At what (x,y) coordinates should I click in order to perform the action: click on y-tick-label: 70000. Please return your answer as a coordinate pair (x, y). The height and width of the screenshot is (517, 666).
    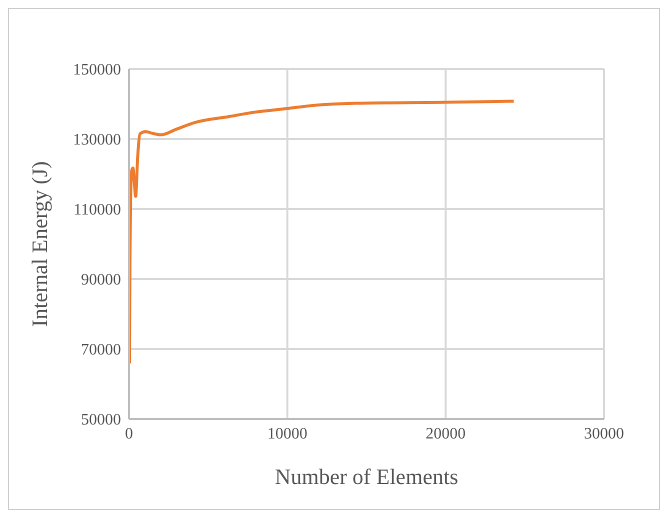
    Looking at the image, I should click on (101, 350).